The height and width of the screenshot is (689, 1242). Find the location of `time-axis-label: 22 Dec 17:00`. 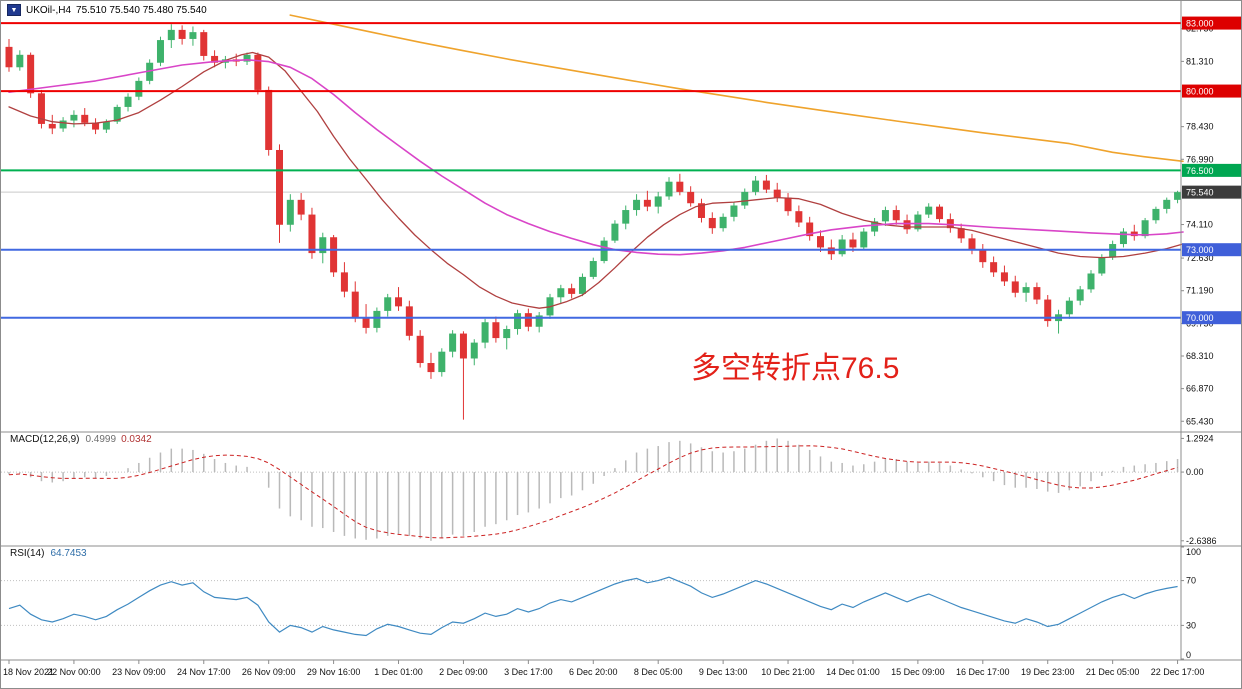

time-axis-label: 22 Dec 17:00 is located at coordinates (1178, 672).